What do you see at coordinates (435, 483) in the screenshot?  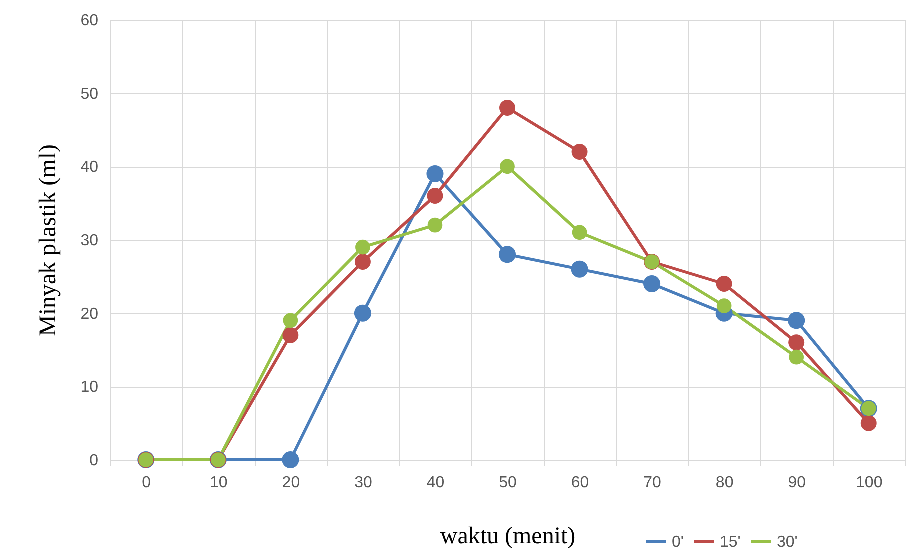 I see `x-tick-label: 40` at bounding box center [435, 483].